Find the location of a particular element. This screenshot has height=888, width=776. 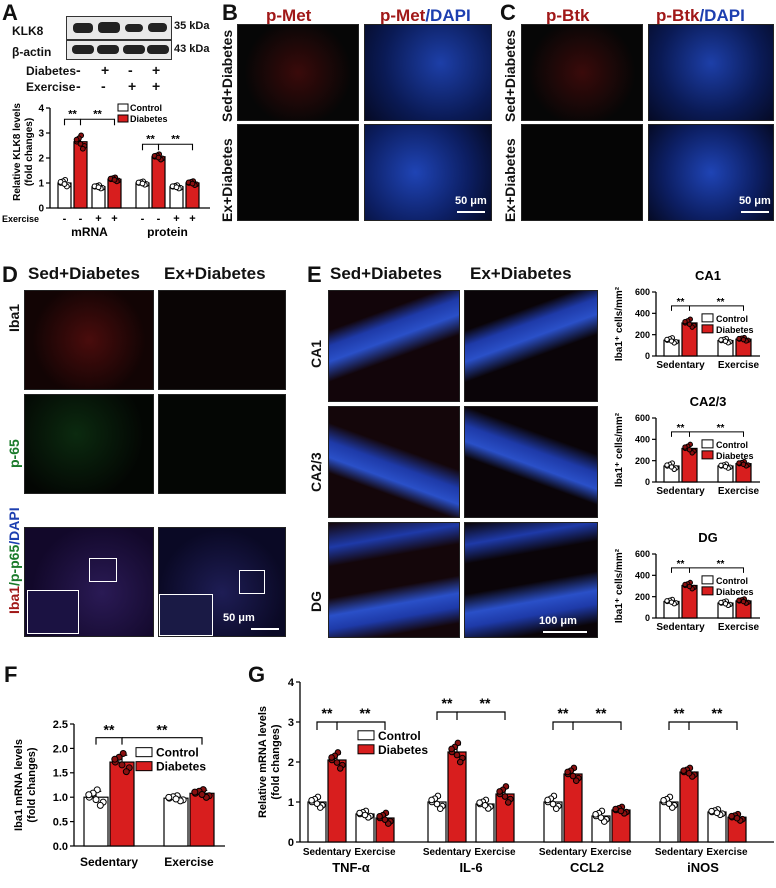

y-tick-label: 2.0 is located at coordinates (60, 749).